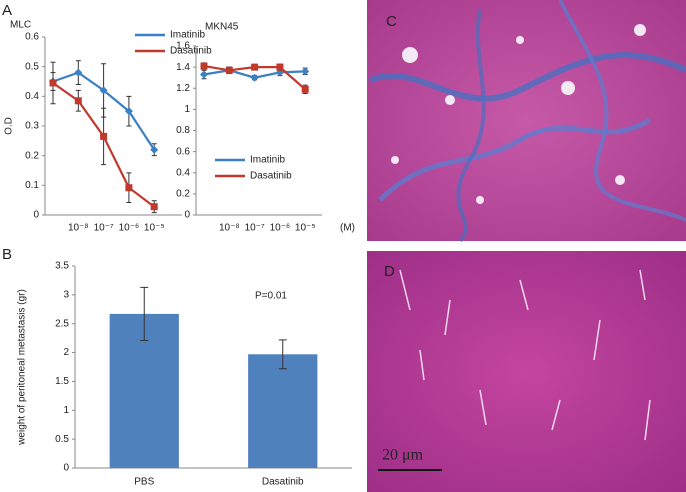  What do you see at coordinates (22, 367) in the screenshot?
I see `y-axis-label: weight of peritoneal metastasis (gr)` at bounding box center [22, 367].